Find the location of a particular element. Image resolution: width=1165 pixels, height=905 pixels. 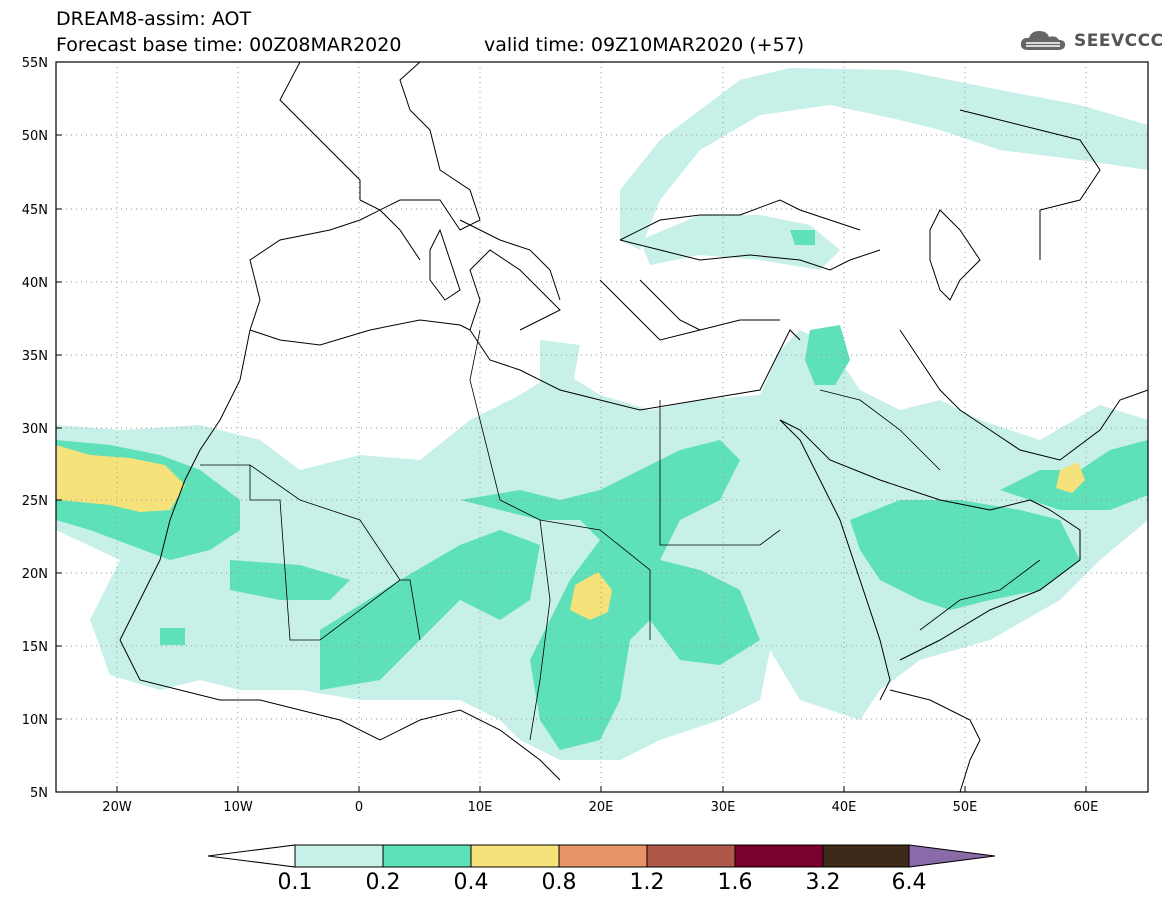

lat-label: 55N is located at coordinates (35, 63).